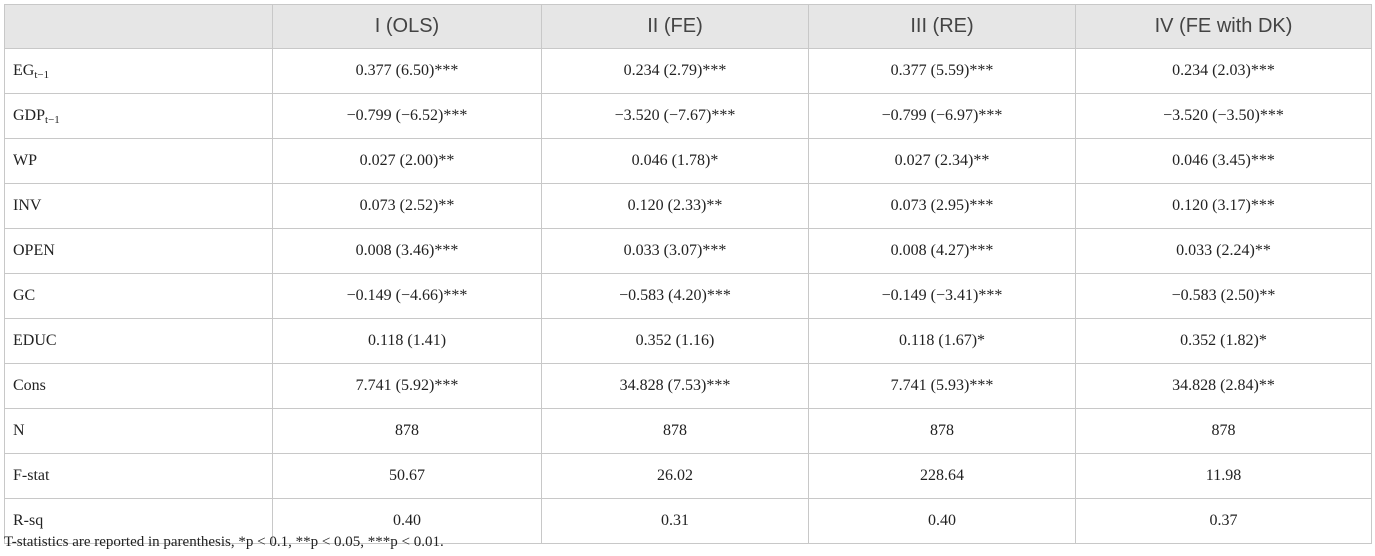  I want to click on table-cell: 228.64, so click(942, 476).